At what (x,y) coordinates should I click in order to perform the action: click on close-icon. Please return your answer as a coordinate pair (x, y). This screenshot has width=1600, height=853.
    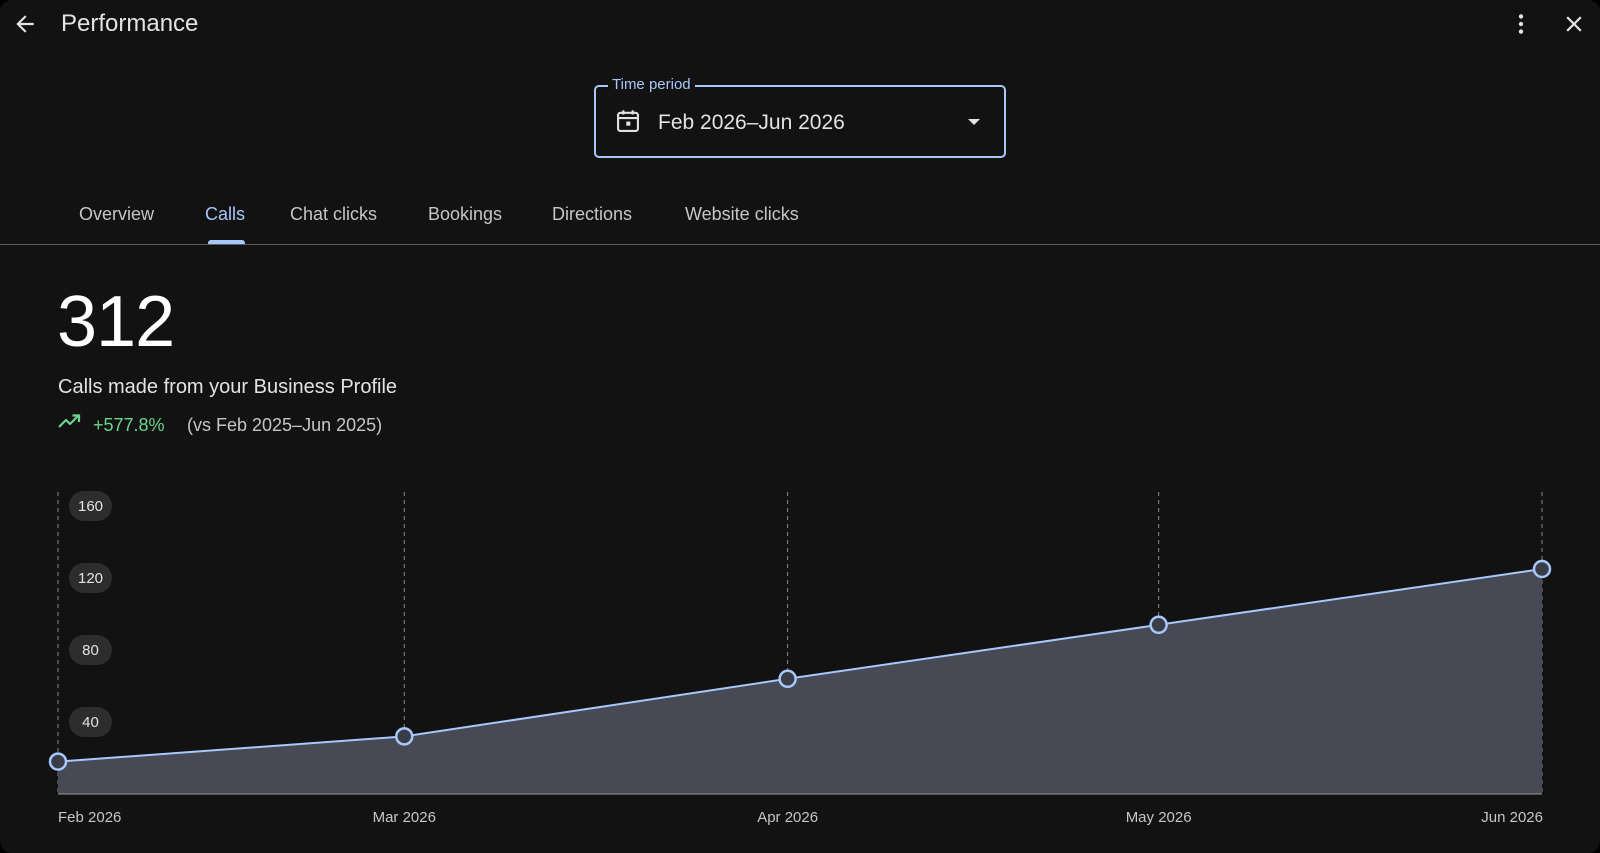
    Looking at the image, I should click on (1574, 24).